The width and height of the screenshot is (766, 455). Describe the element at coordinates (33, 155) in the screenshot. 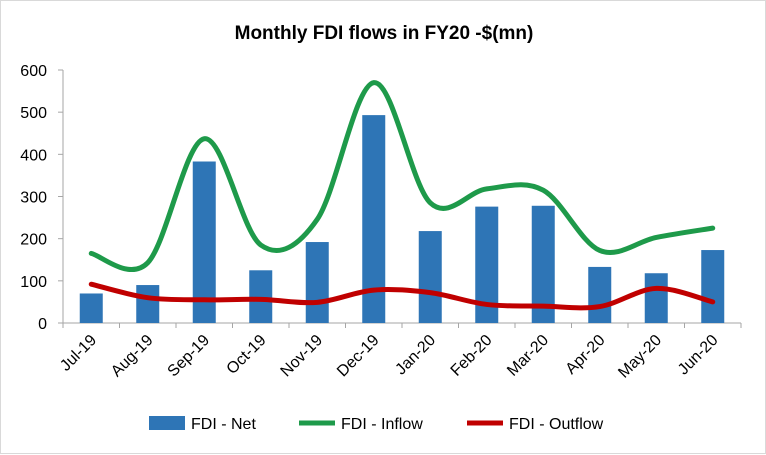

I see `y-tick-label: 400` at that location.